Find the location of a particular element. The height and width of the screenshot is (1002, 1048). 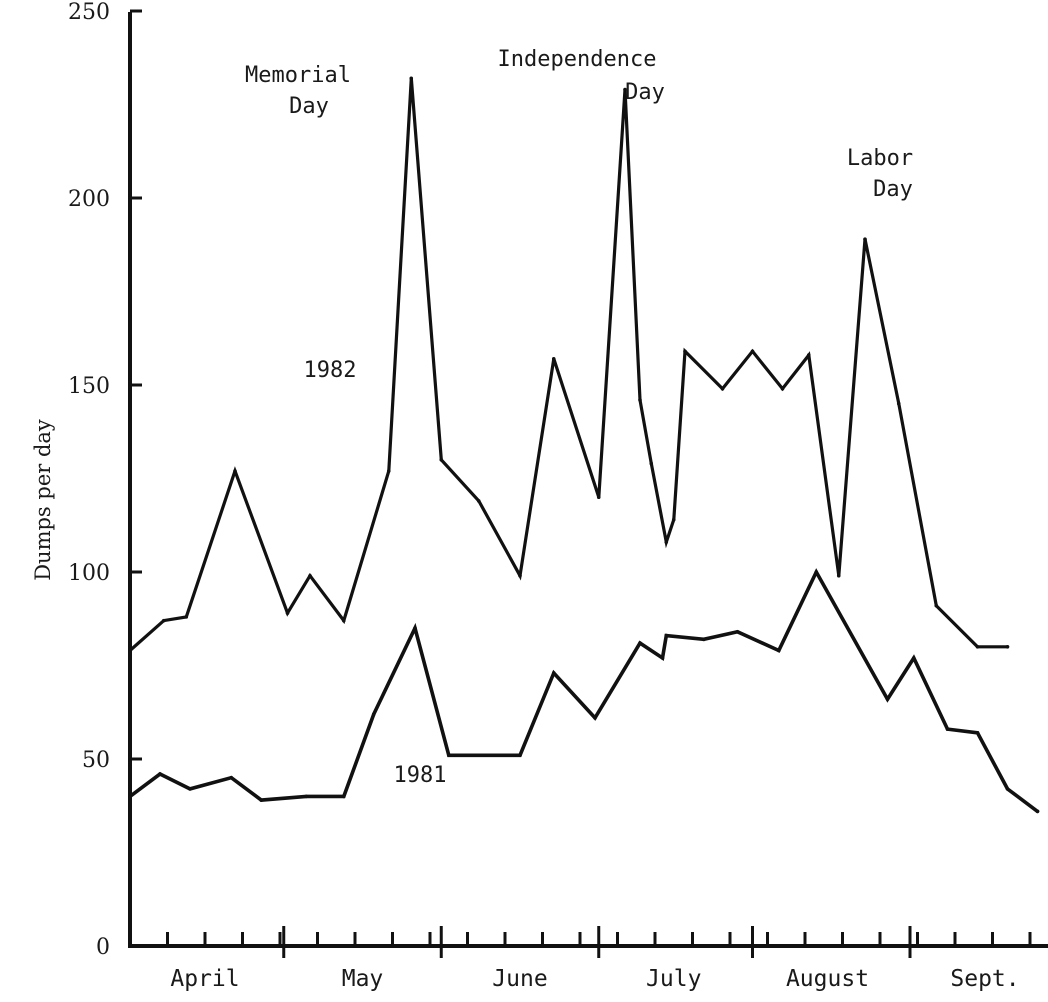

y-ticks: 0 50 100 150 200 250 is located at coordinates (105, 480).